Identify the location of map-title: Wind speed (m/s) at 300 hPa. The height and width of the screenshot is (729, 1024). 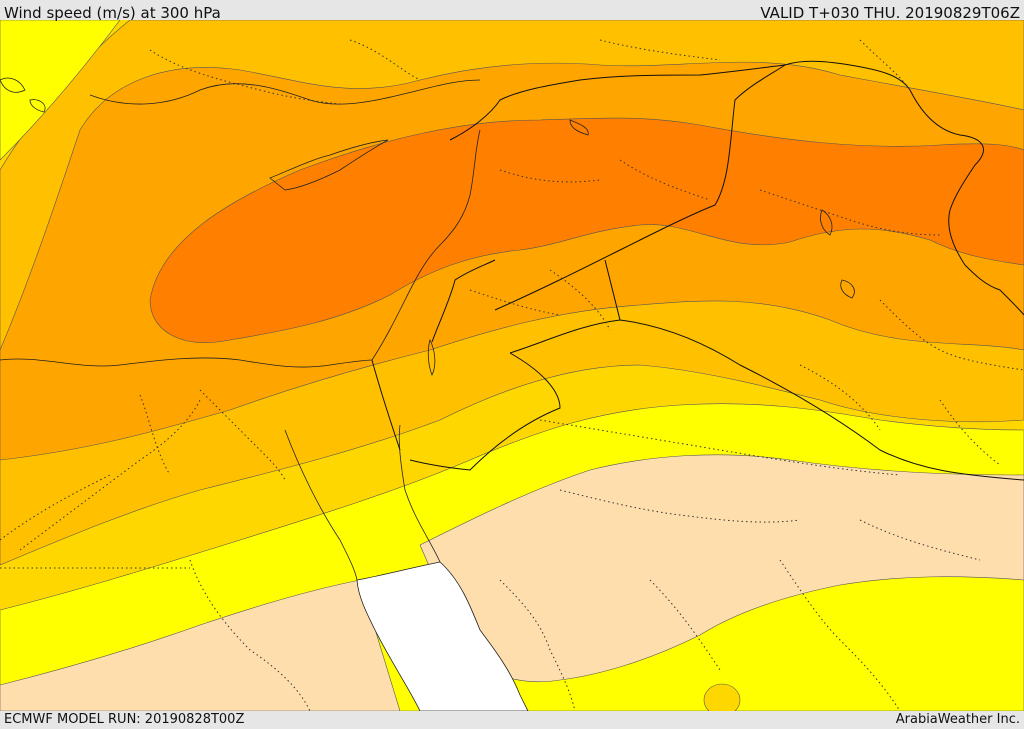
(112, 13).